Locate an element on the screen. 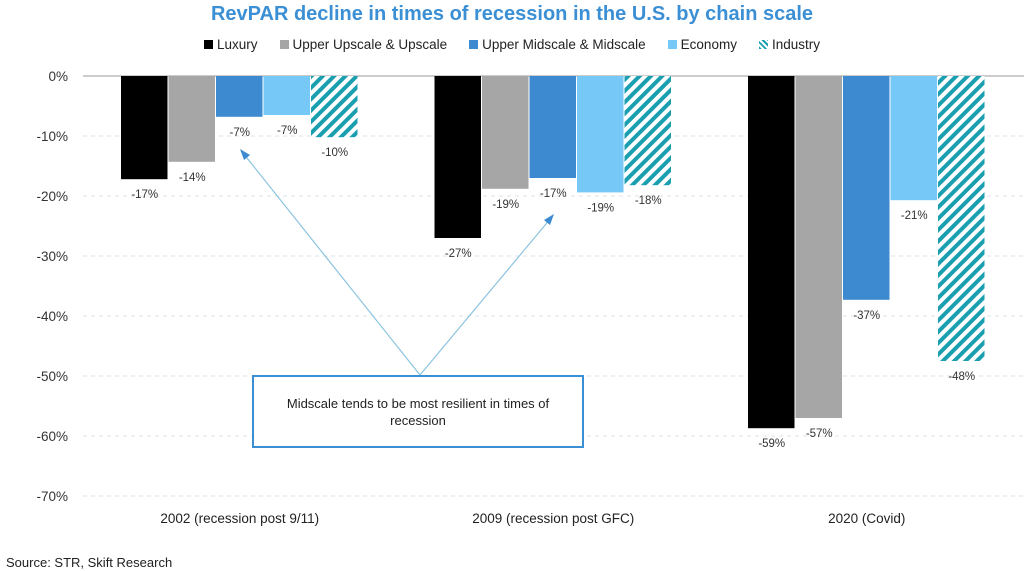  x-category-label: 2020 (Covid) is located at coordinates (866, 518).